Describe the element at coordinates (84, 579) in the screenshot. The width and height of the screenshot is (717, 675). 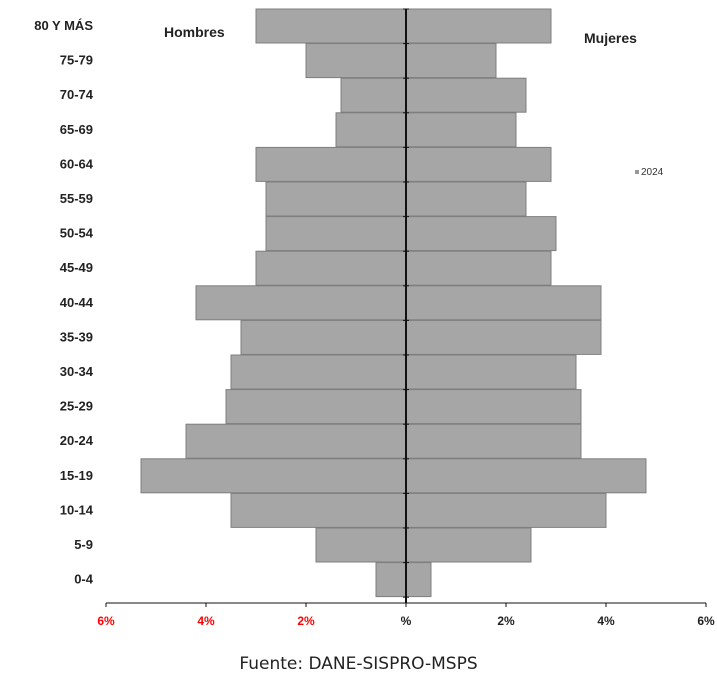
I see `age-label: 0-4` at that location.